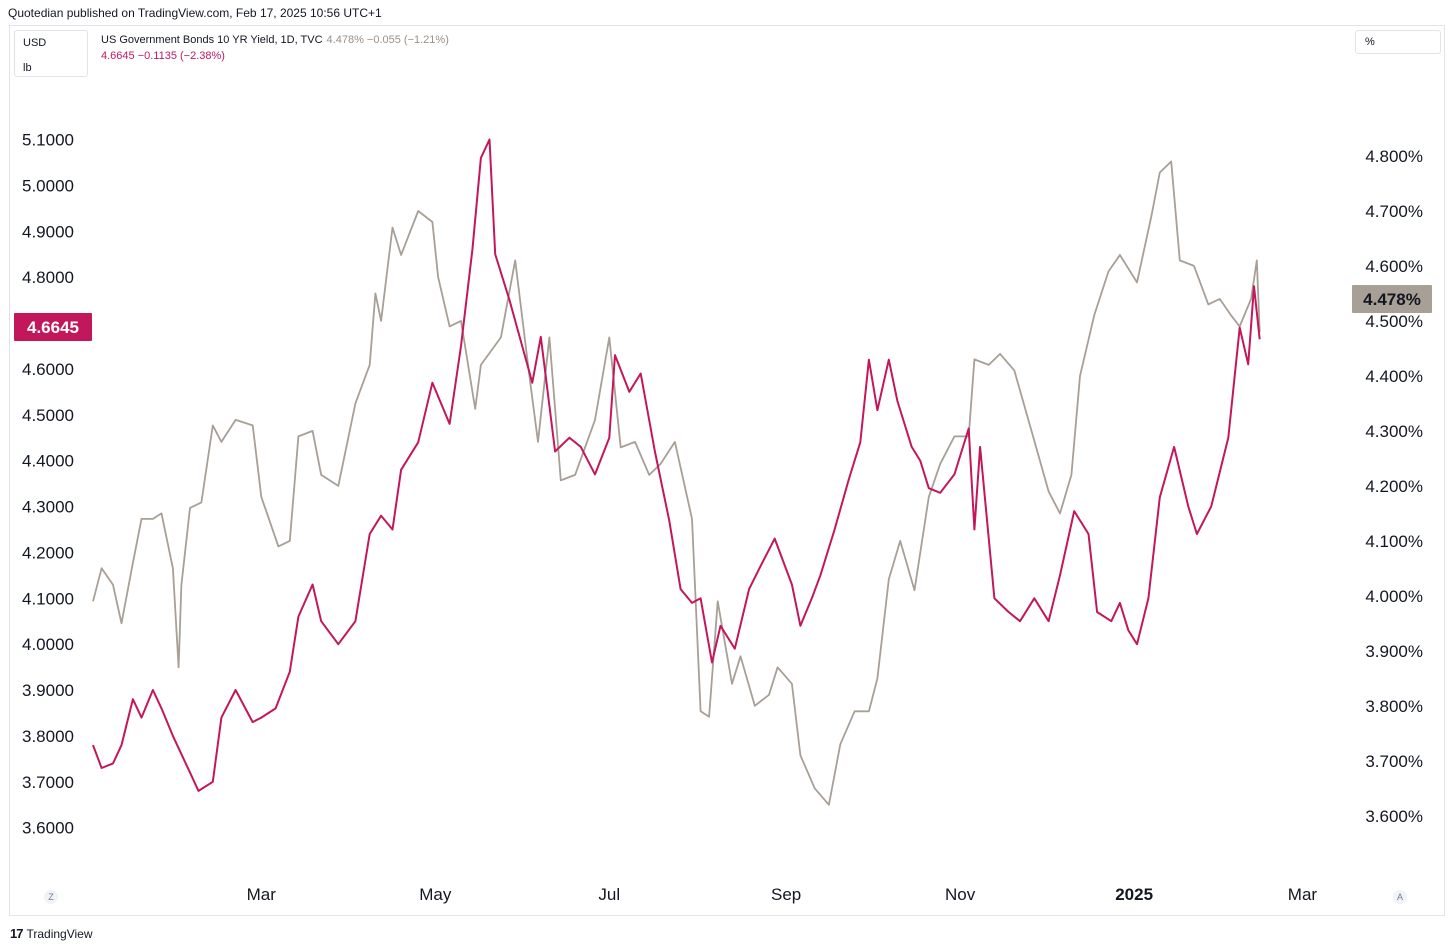 This screenshot has height=951, width=1456. What do you see at coordinates (48, 828) in the screenshot?
I see `left-tick-label: 3.6000` at bounding box center [48, 828].